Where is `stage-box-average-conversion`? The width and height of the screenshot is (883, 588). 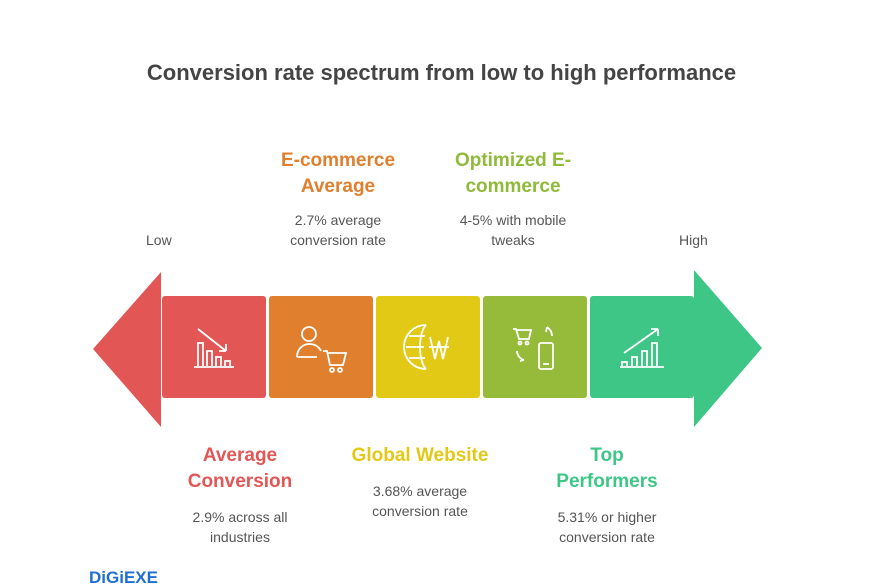 stage-box-average-conversion is located at coordinates (214, 347).